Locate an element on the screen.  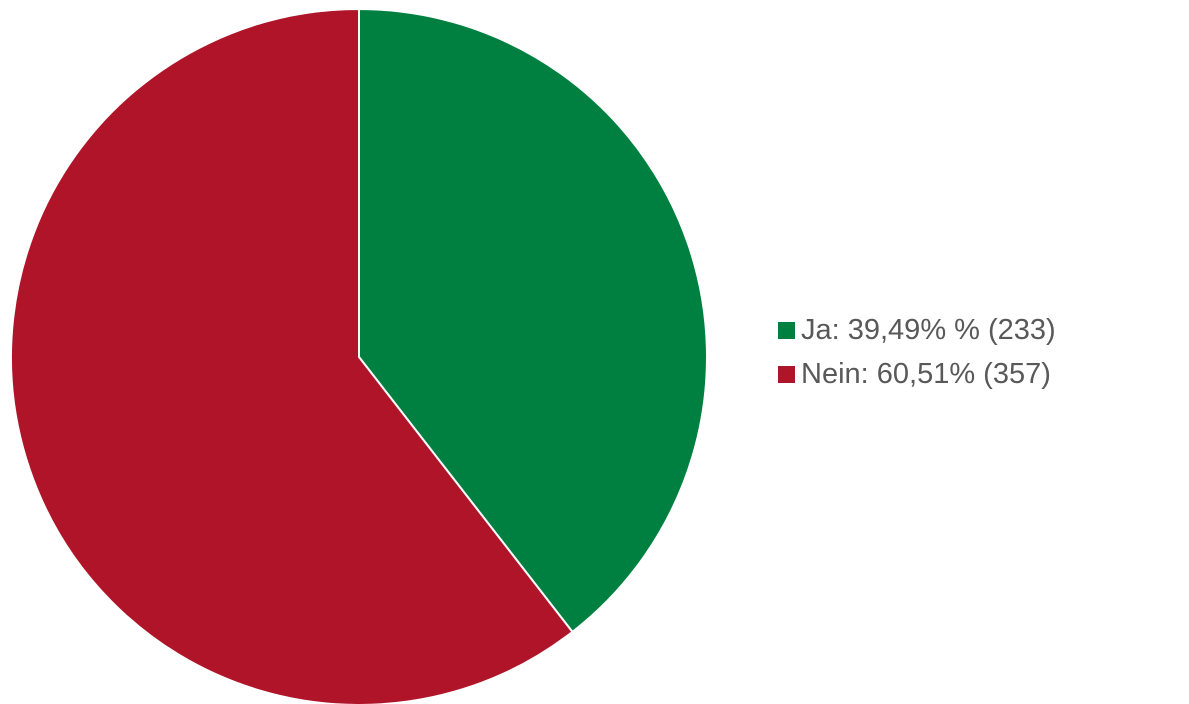
legend-swatch-nein is located at coordinates (786, 374).